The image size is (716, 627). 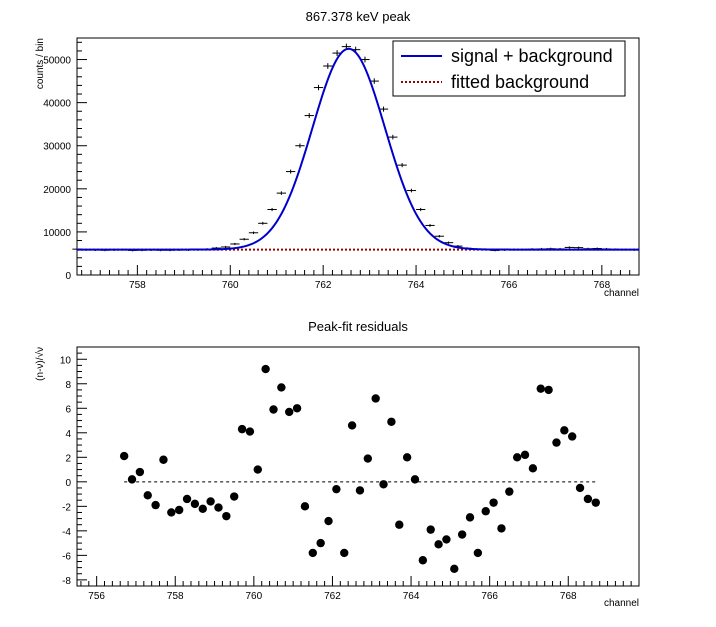 I want to click on peak-y-tick-label: 10000, so click(x=57, y=233).